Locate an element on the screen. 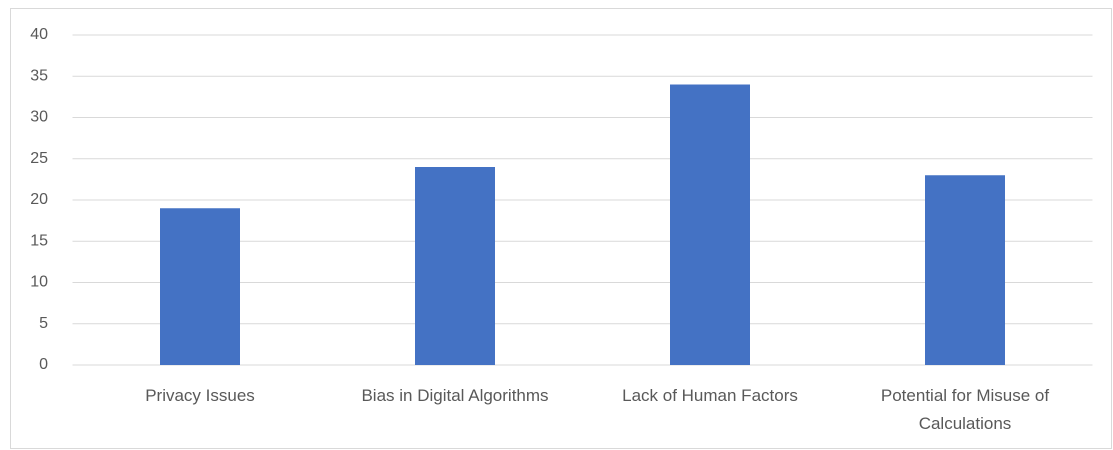 Image resolution: width=1113 pixels, height=450 pixels. y-tick-label: 0 is located at coordinates (43, 364).